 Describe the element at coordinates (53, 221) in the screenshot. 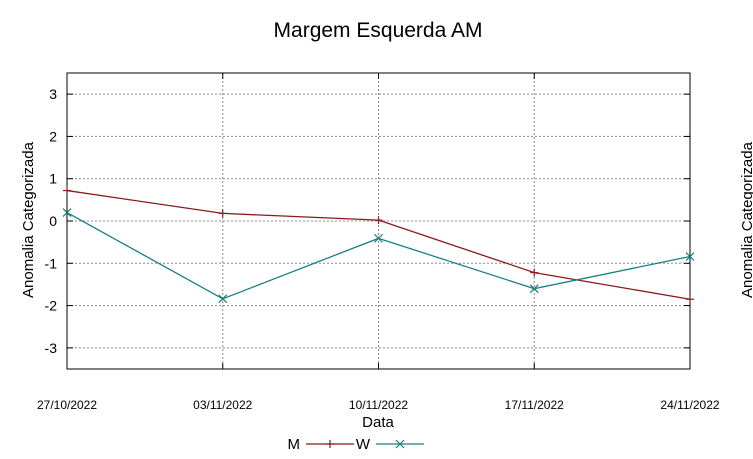

I see `y-tick-label: 0` at that location.